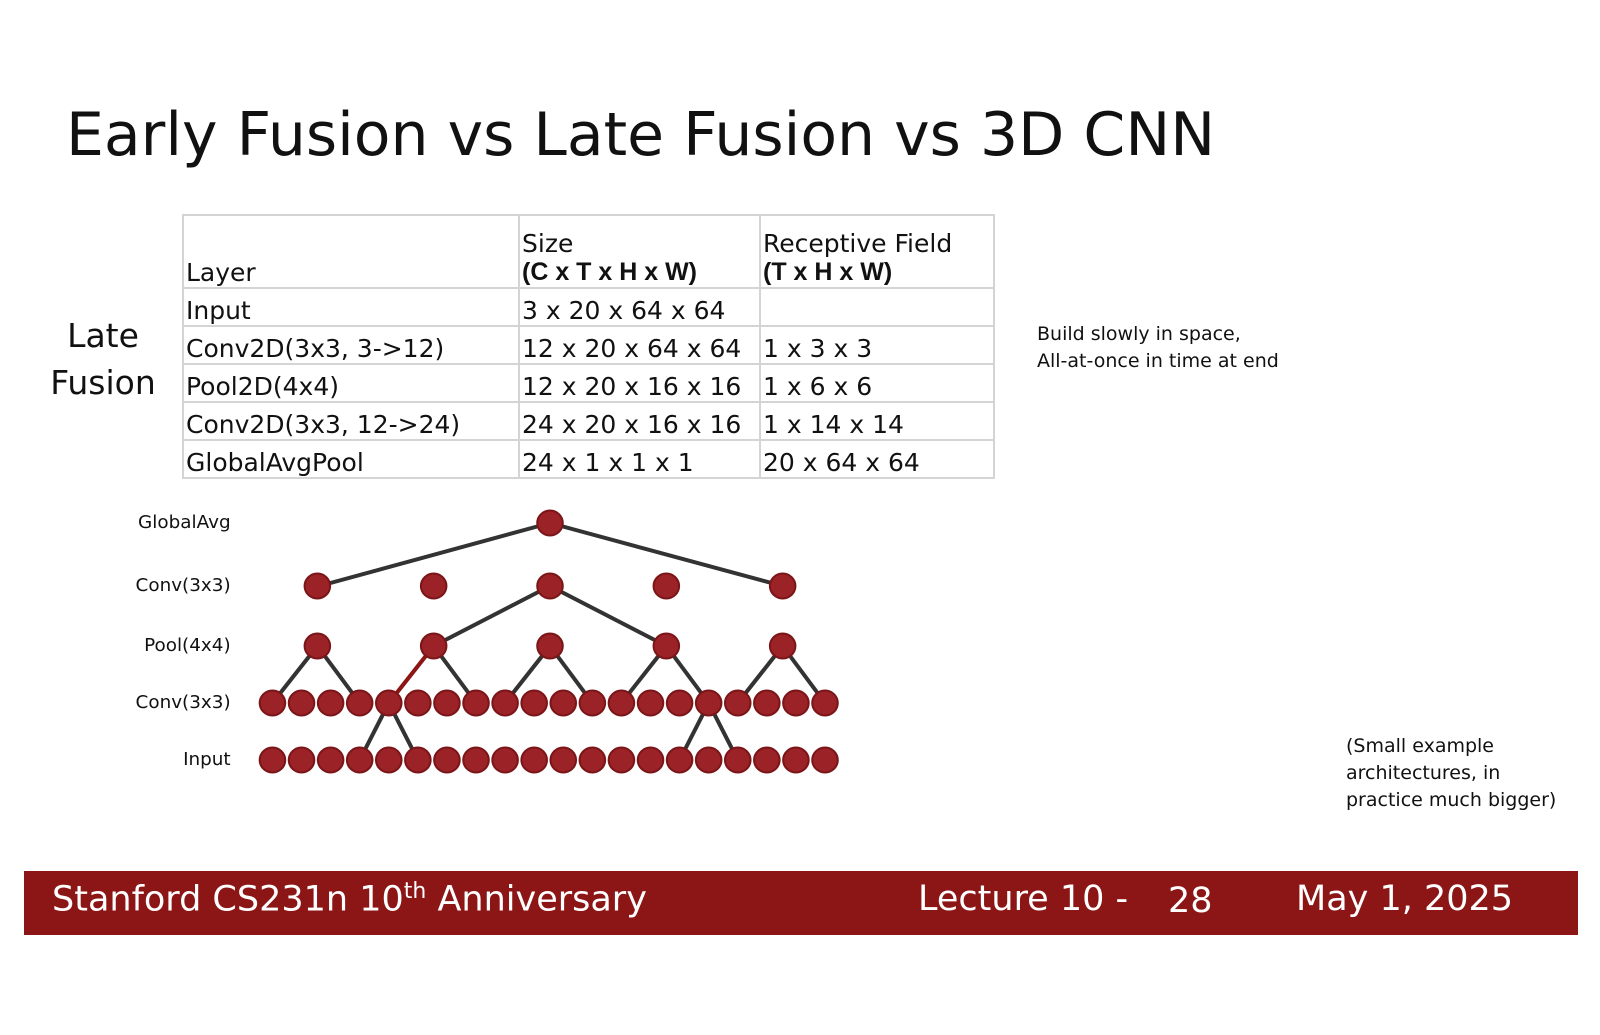  Describe the element at coordinates (639, 383) in the screenshot. I see `table-cell: 12 x 20 x 16 x 16` at that location.